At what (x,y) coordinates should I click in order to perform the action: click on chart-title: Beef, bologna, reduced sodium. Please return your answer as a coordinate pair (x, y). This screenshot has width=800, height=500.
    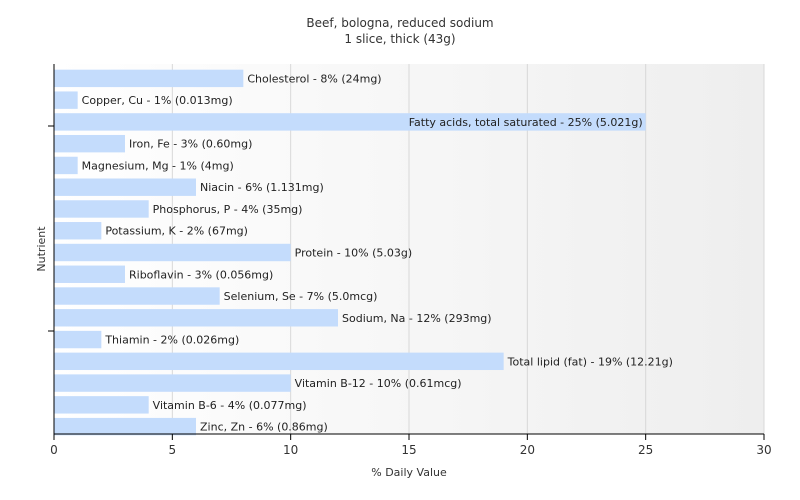
    Looking at the image, I should click on (399, 23).